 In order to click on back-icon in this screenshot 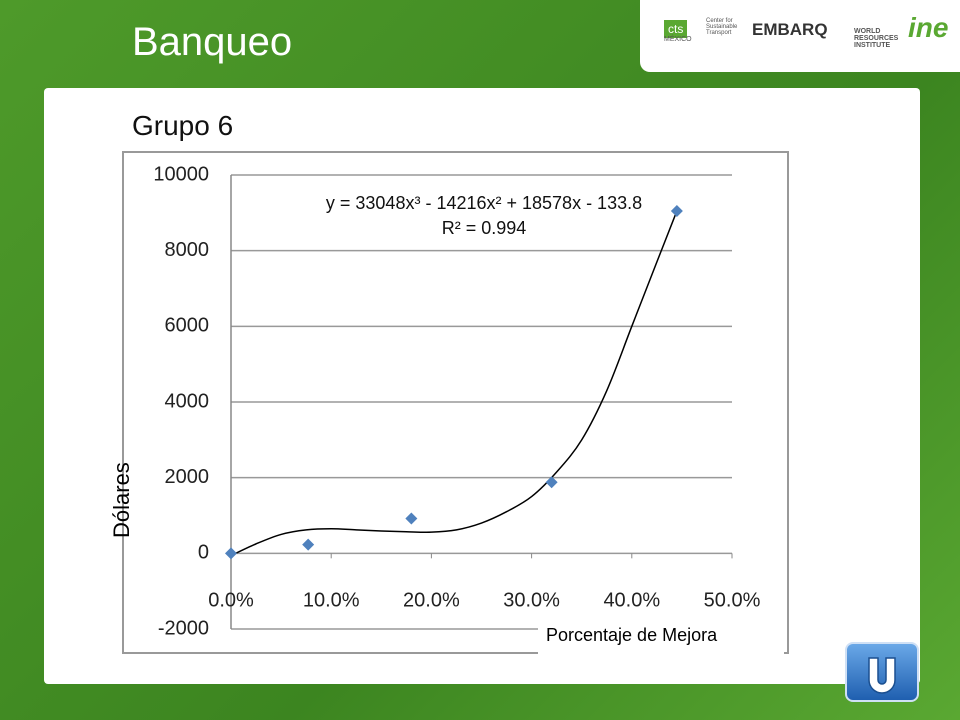, I will do `click(882, 675)`.